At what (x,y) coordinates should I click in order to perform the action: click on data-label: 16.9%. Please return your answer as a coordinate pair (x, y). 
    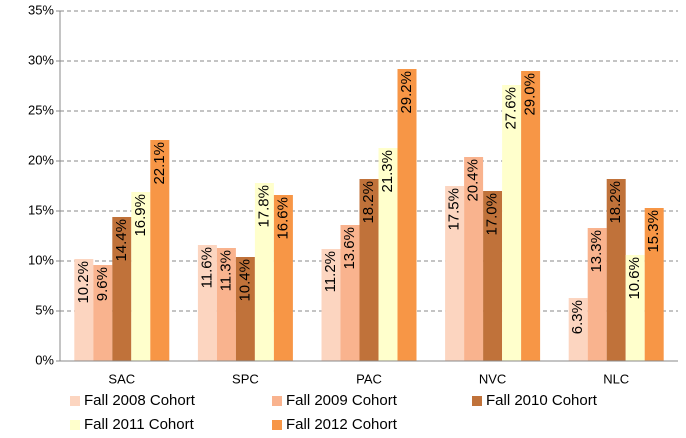
    Looking at the image, I should click on (140, 215).